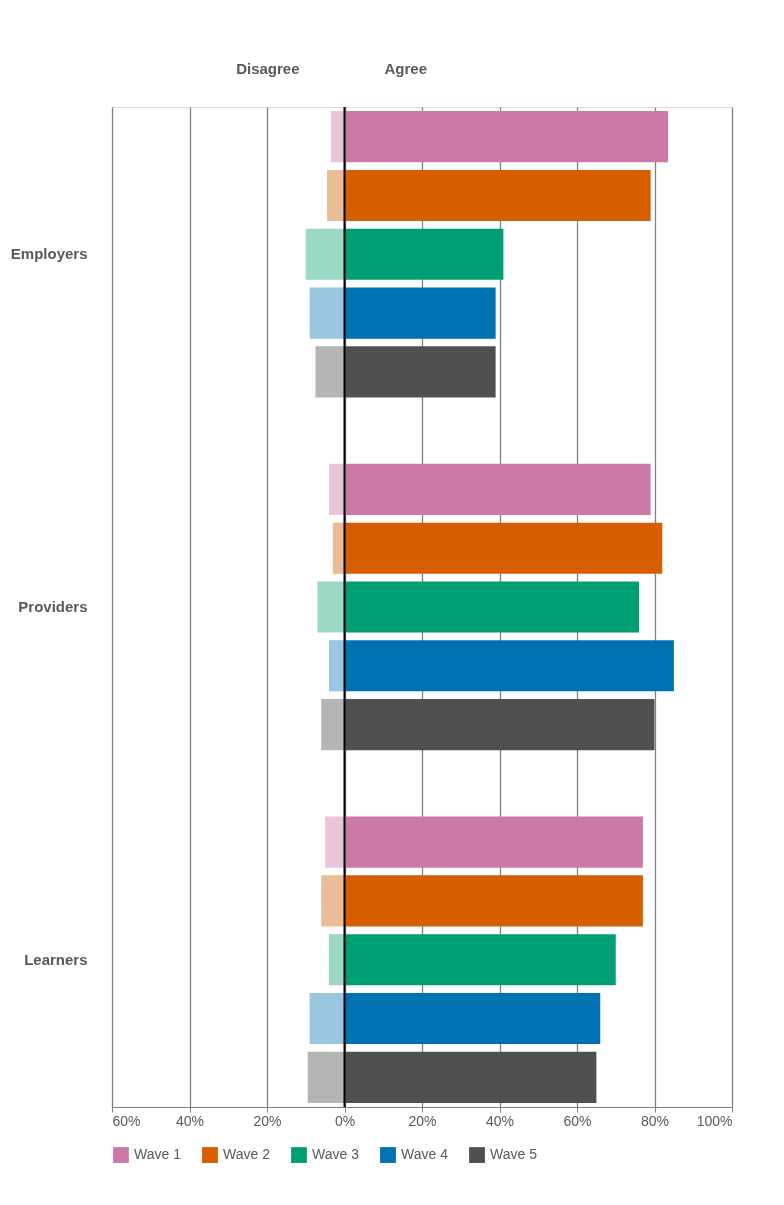 This screenshot has height=1205, width=784. I want to click on text: Disagree, so click(268, 68).